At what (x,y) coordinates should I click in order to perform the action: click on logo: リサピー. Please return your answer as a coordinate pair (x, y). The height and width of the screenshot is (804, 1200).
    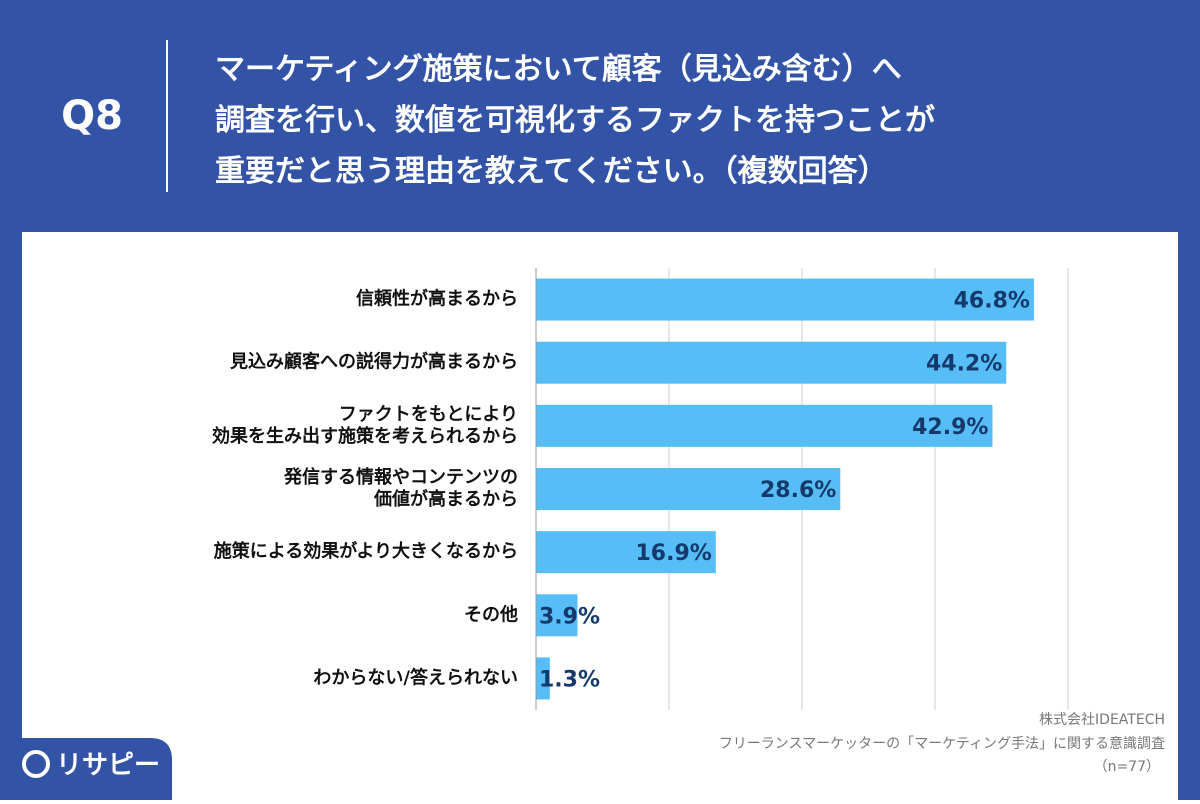
    Looking at the image, I should click on (108, 766).